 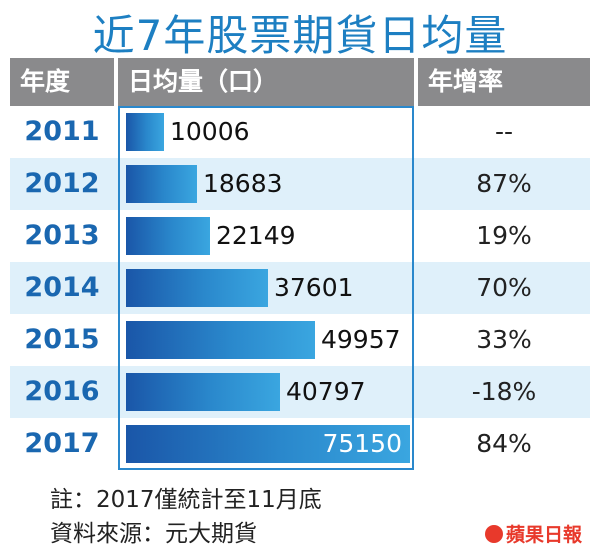 What do you see at coordinates (62, 391) in the screenshot?
I see `year-label: 2016` at bounding box center [62, 391].